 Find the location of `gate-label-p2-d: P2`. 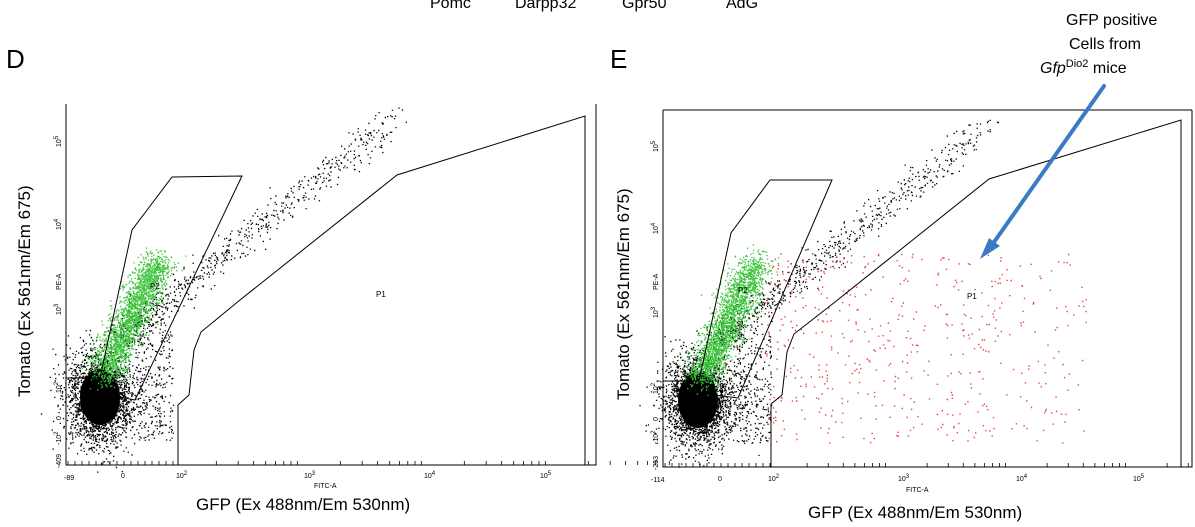

gate-label-p2-d: P2 is located at coordinates (155, 286).